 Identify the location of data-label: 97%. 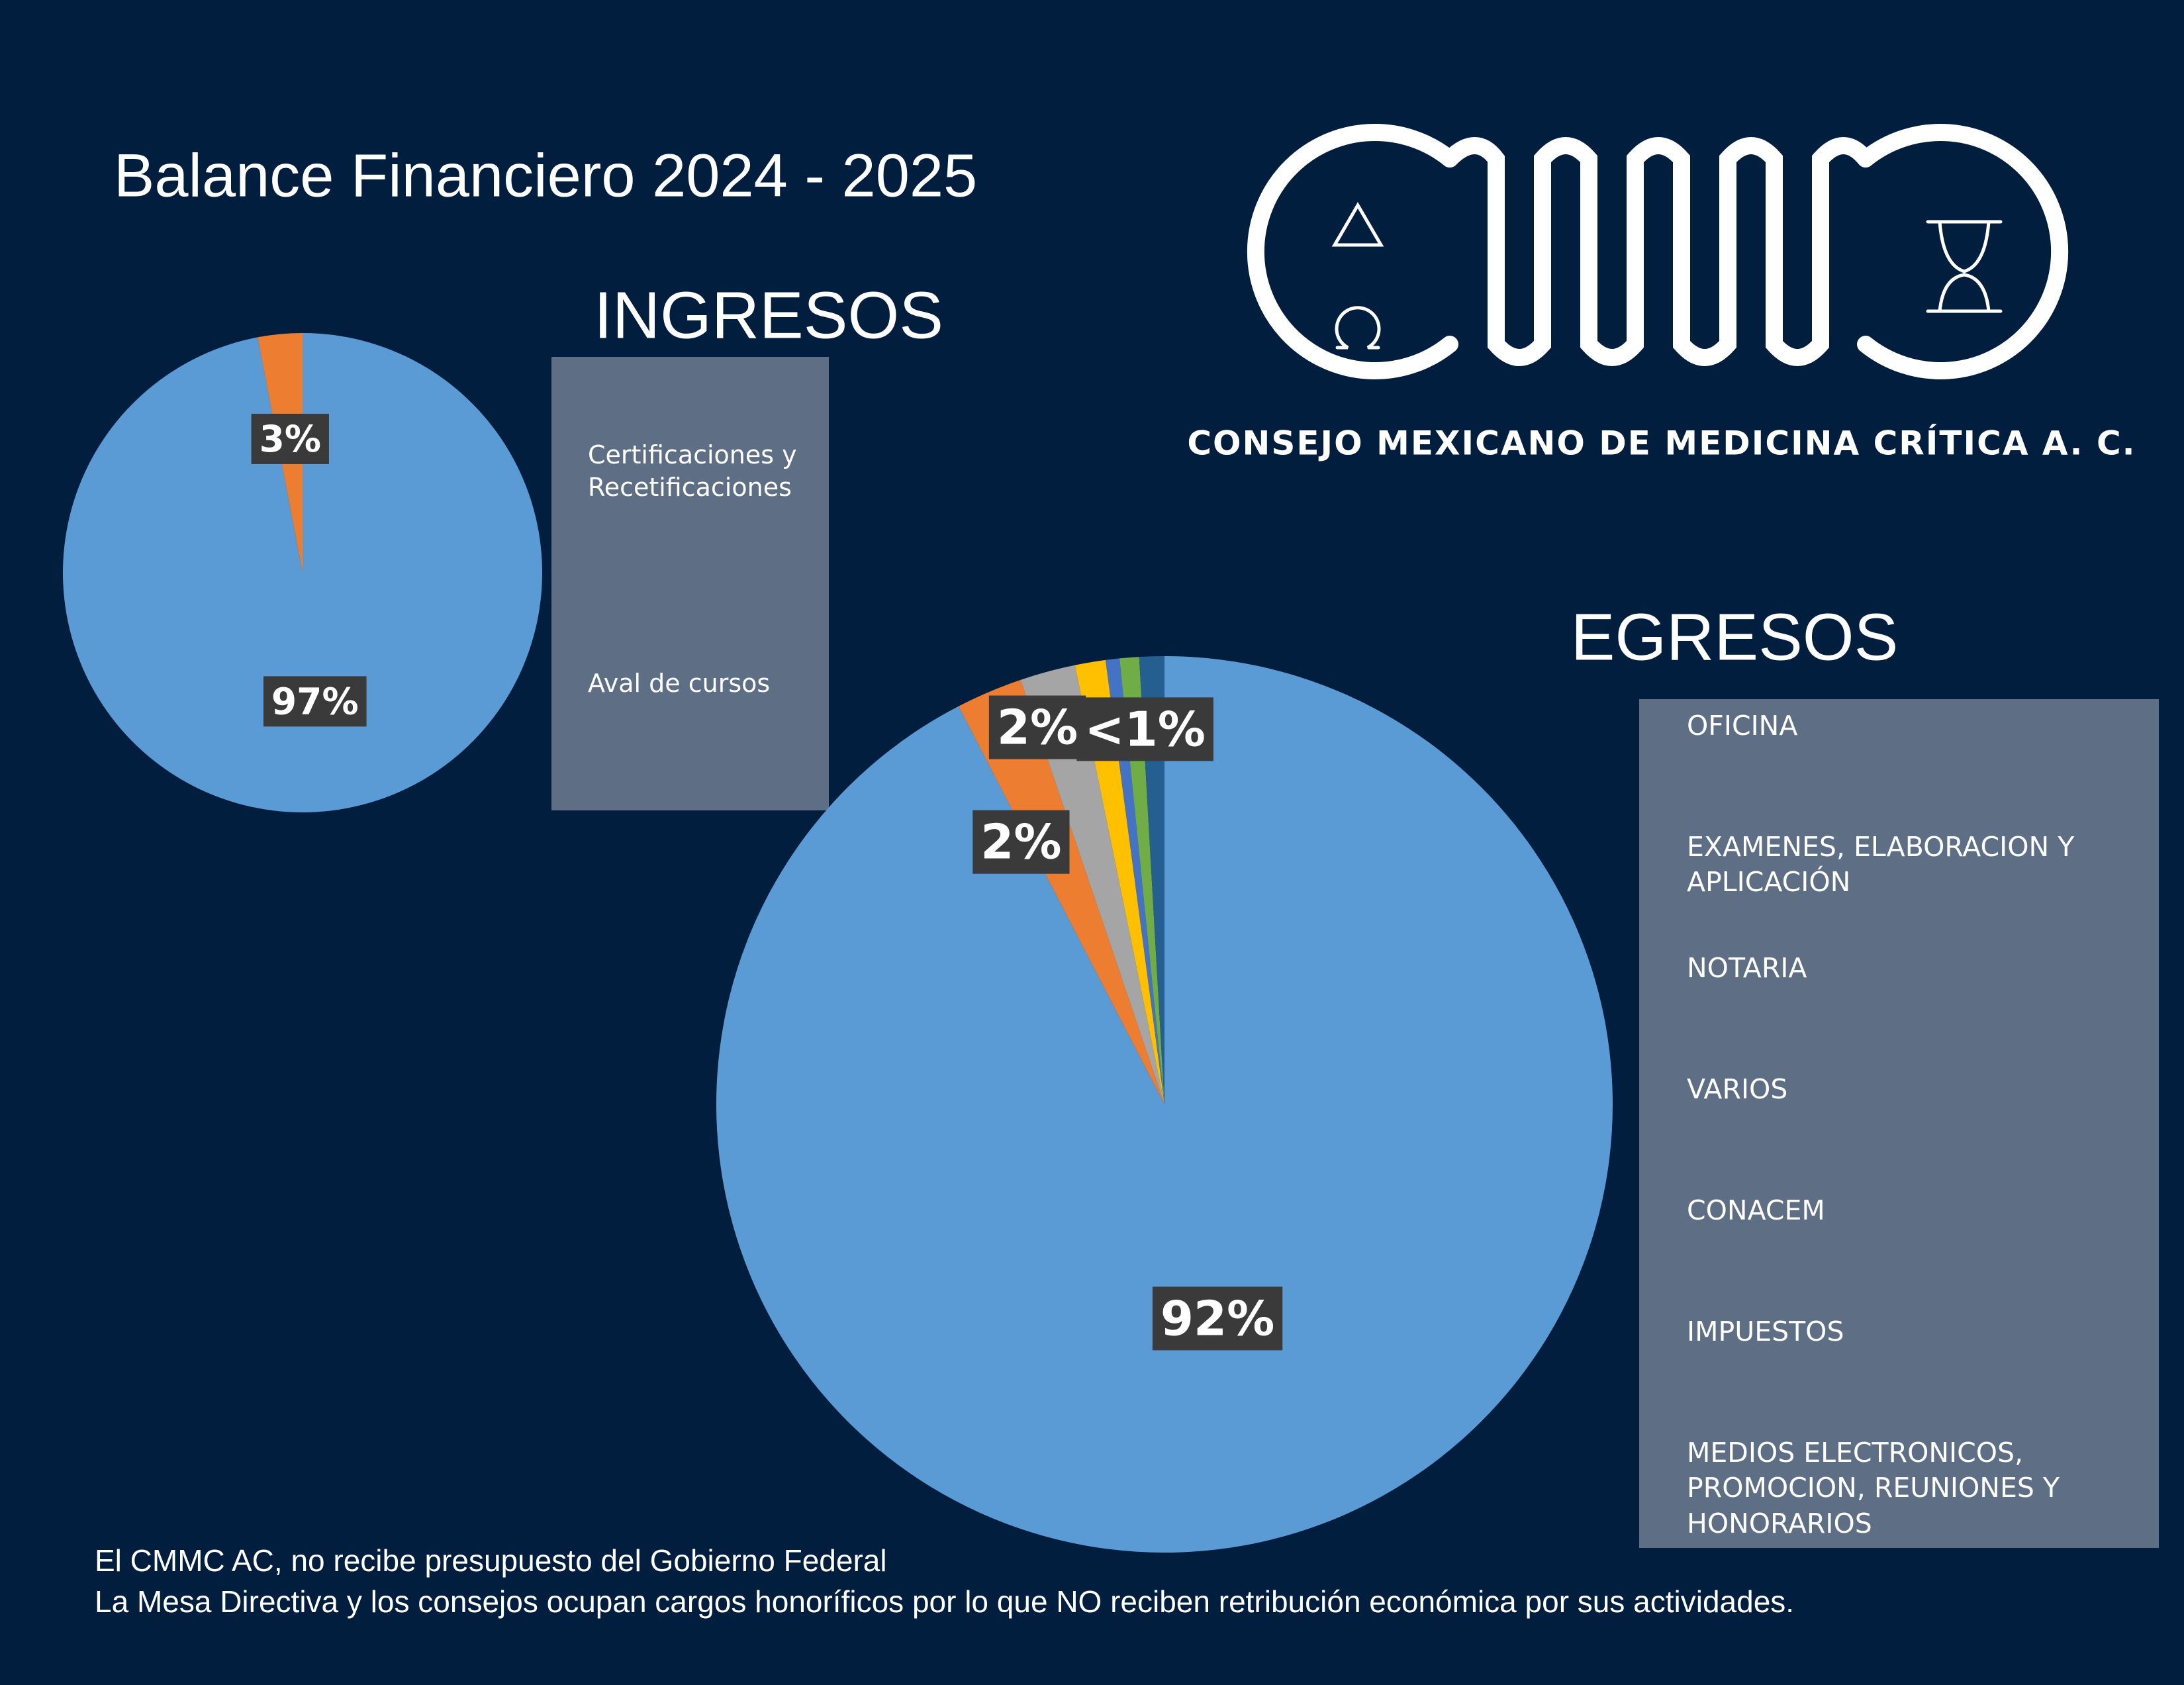
(315, 701).